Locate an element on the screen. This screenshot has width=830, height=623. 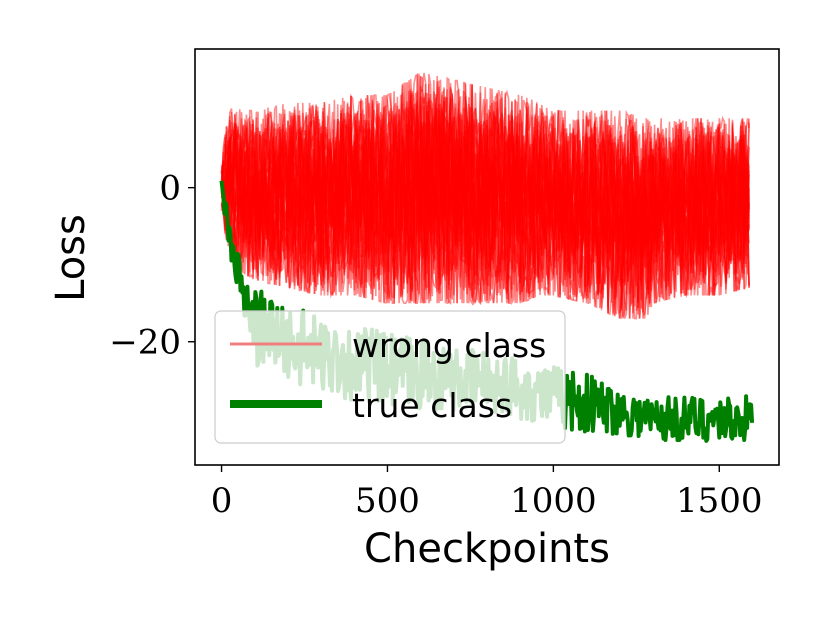
y-tick-label: −20 is located at coordinates (145, 343).